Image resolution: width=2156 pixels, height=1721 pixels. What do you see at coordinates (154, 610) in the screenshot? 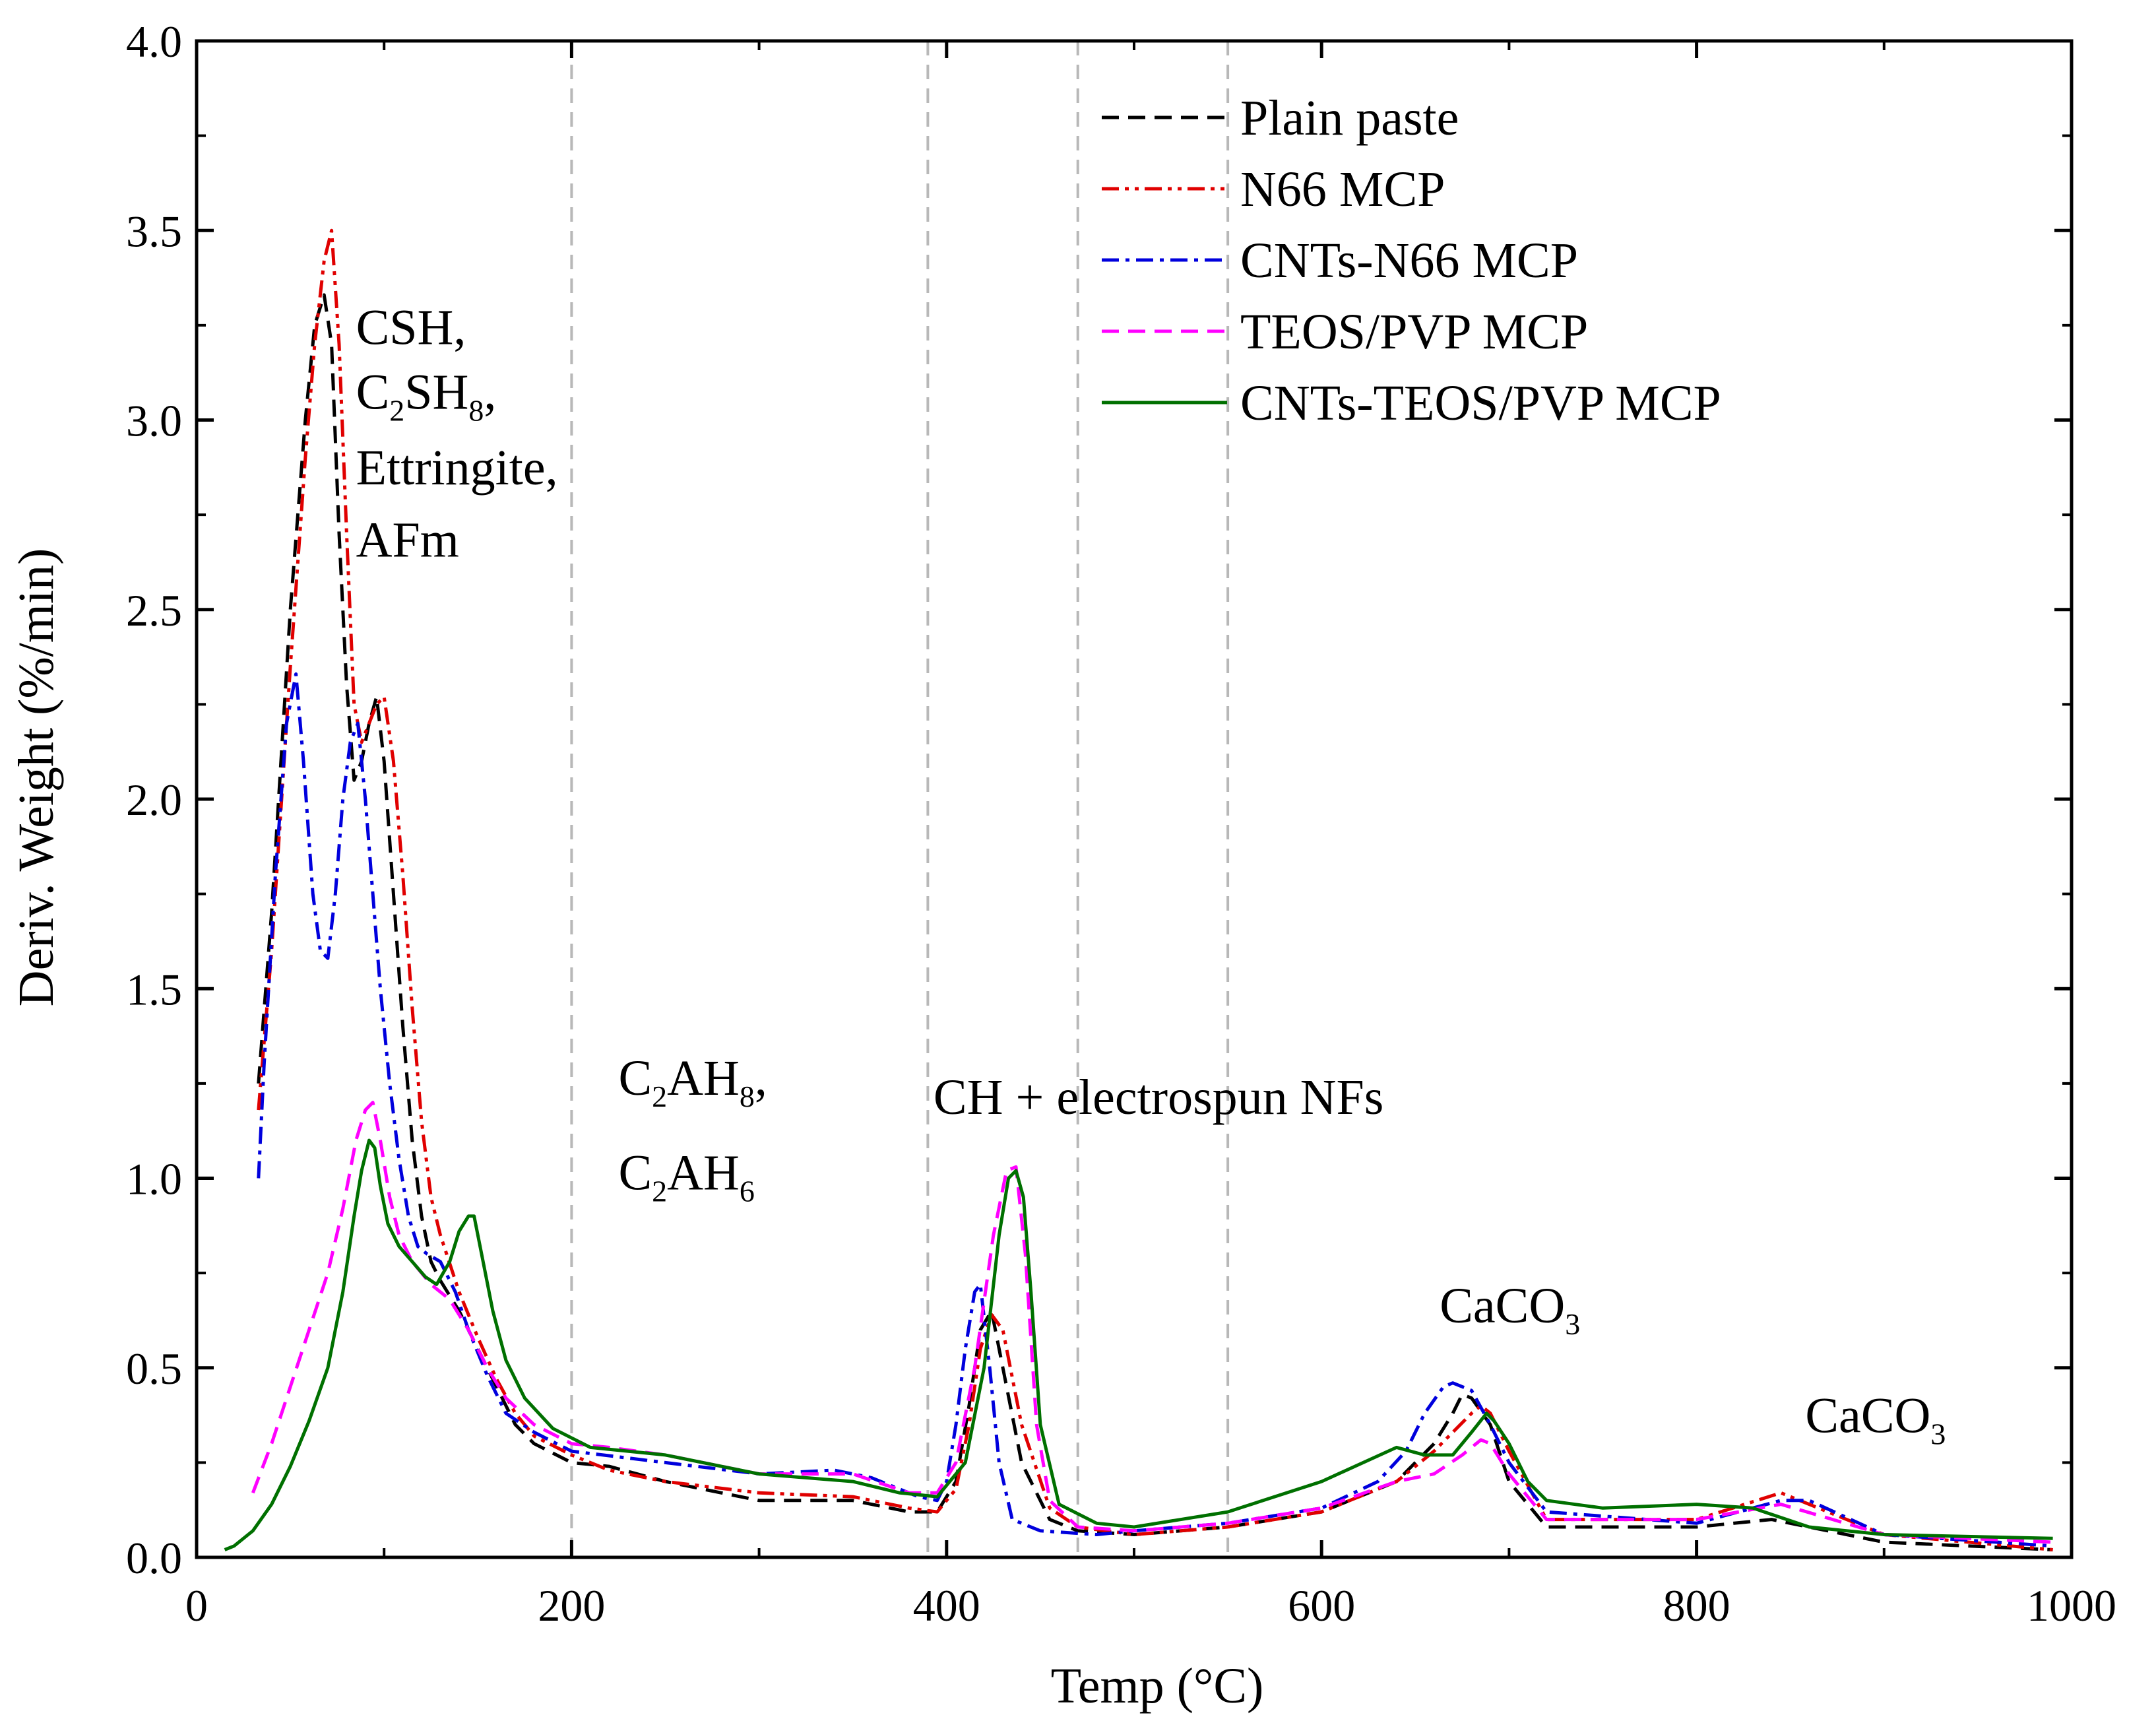
I see `y-tick-label: 2.5` at bounding box center [154, 610].